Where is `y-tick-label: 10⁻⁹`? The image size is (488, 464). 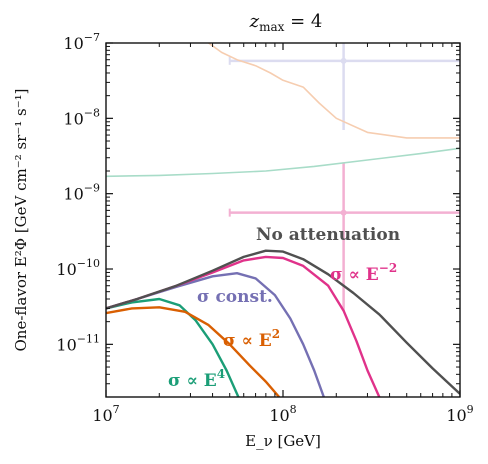
y-tick-label: 10⁻⁹ is located at coordinates (81, 193).